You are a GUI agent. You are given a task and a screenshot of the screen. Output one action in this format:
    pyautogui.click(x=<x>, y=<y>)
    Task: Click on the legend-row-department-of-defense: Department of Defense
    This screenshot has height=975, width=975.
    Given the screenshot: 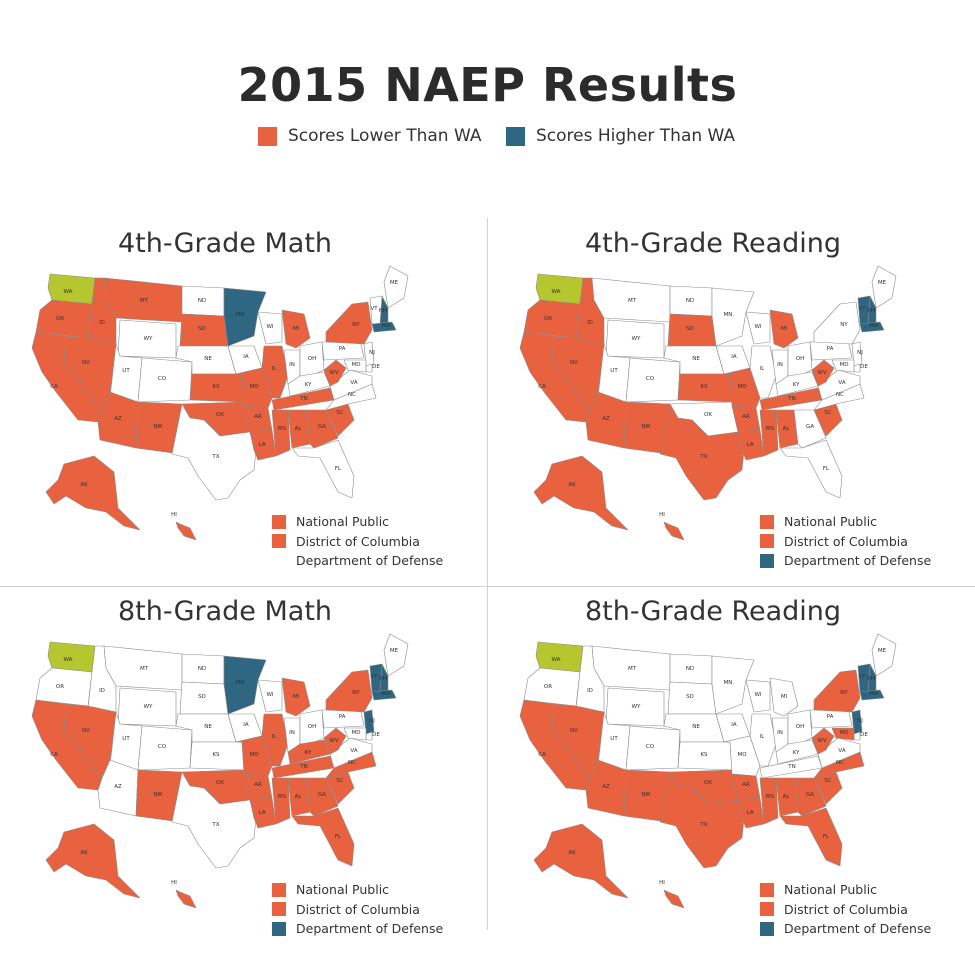 What is the action you would take?
    pyautogui.click(x=845, y=929)
    